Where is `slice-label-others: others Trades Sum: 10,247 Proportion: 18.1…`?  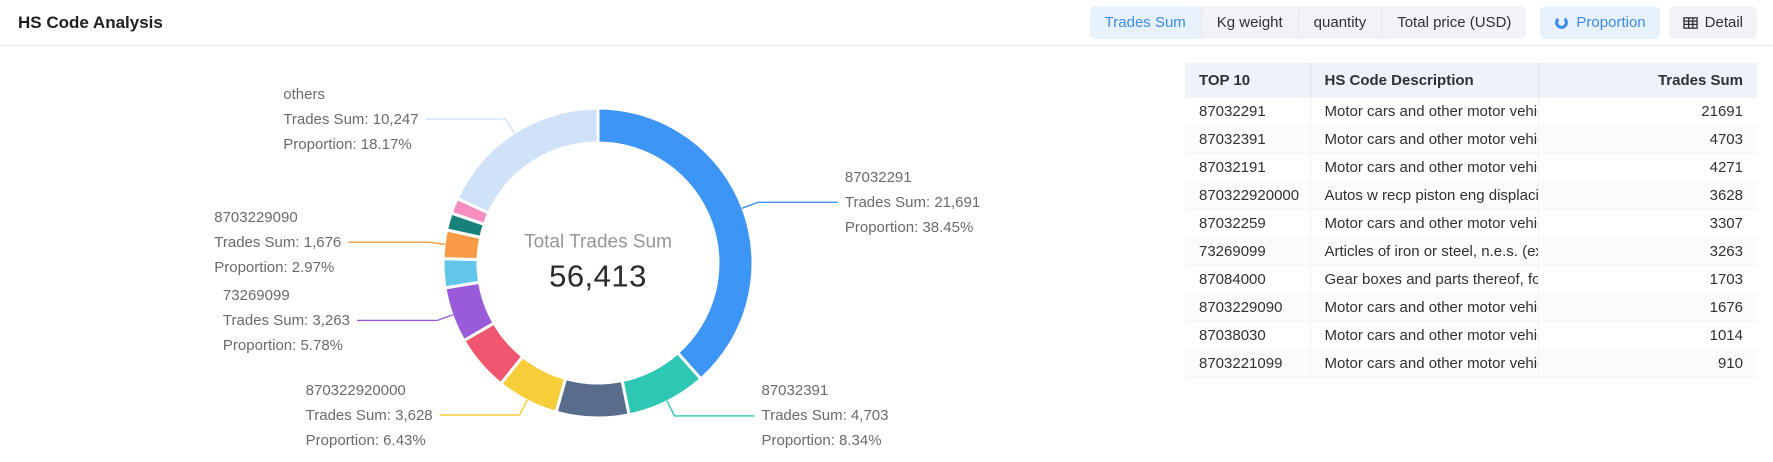
slice-label-others: others Trades Sum: 10,247 Proportion: 18.1… is located at coordinates (350, 119).